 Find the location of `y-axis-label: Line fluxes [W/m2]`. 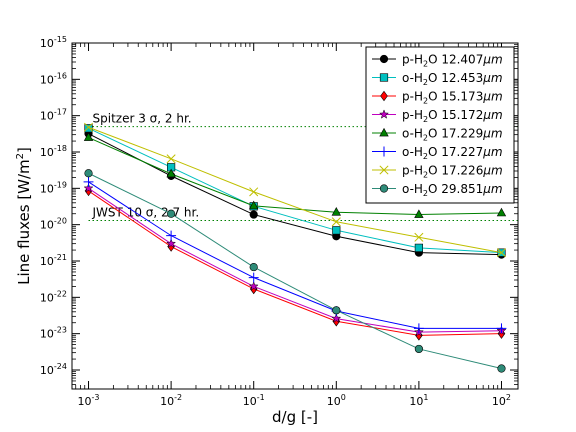

y-axis-label: Line fluxes [W/m2] is located at coordinates (24, 216).